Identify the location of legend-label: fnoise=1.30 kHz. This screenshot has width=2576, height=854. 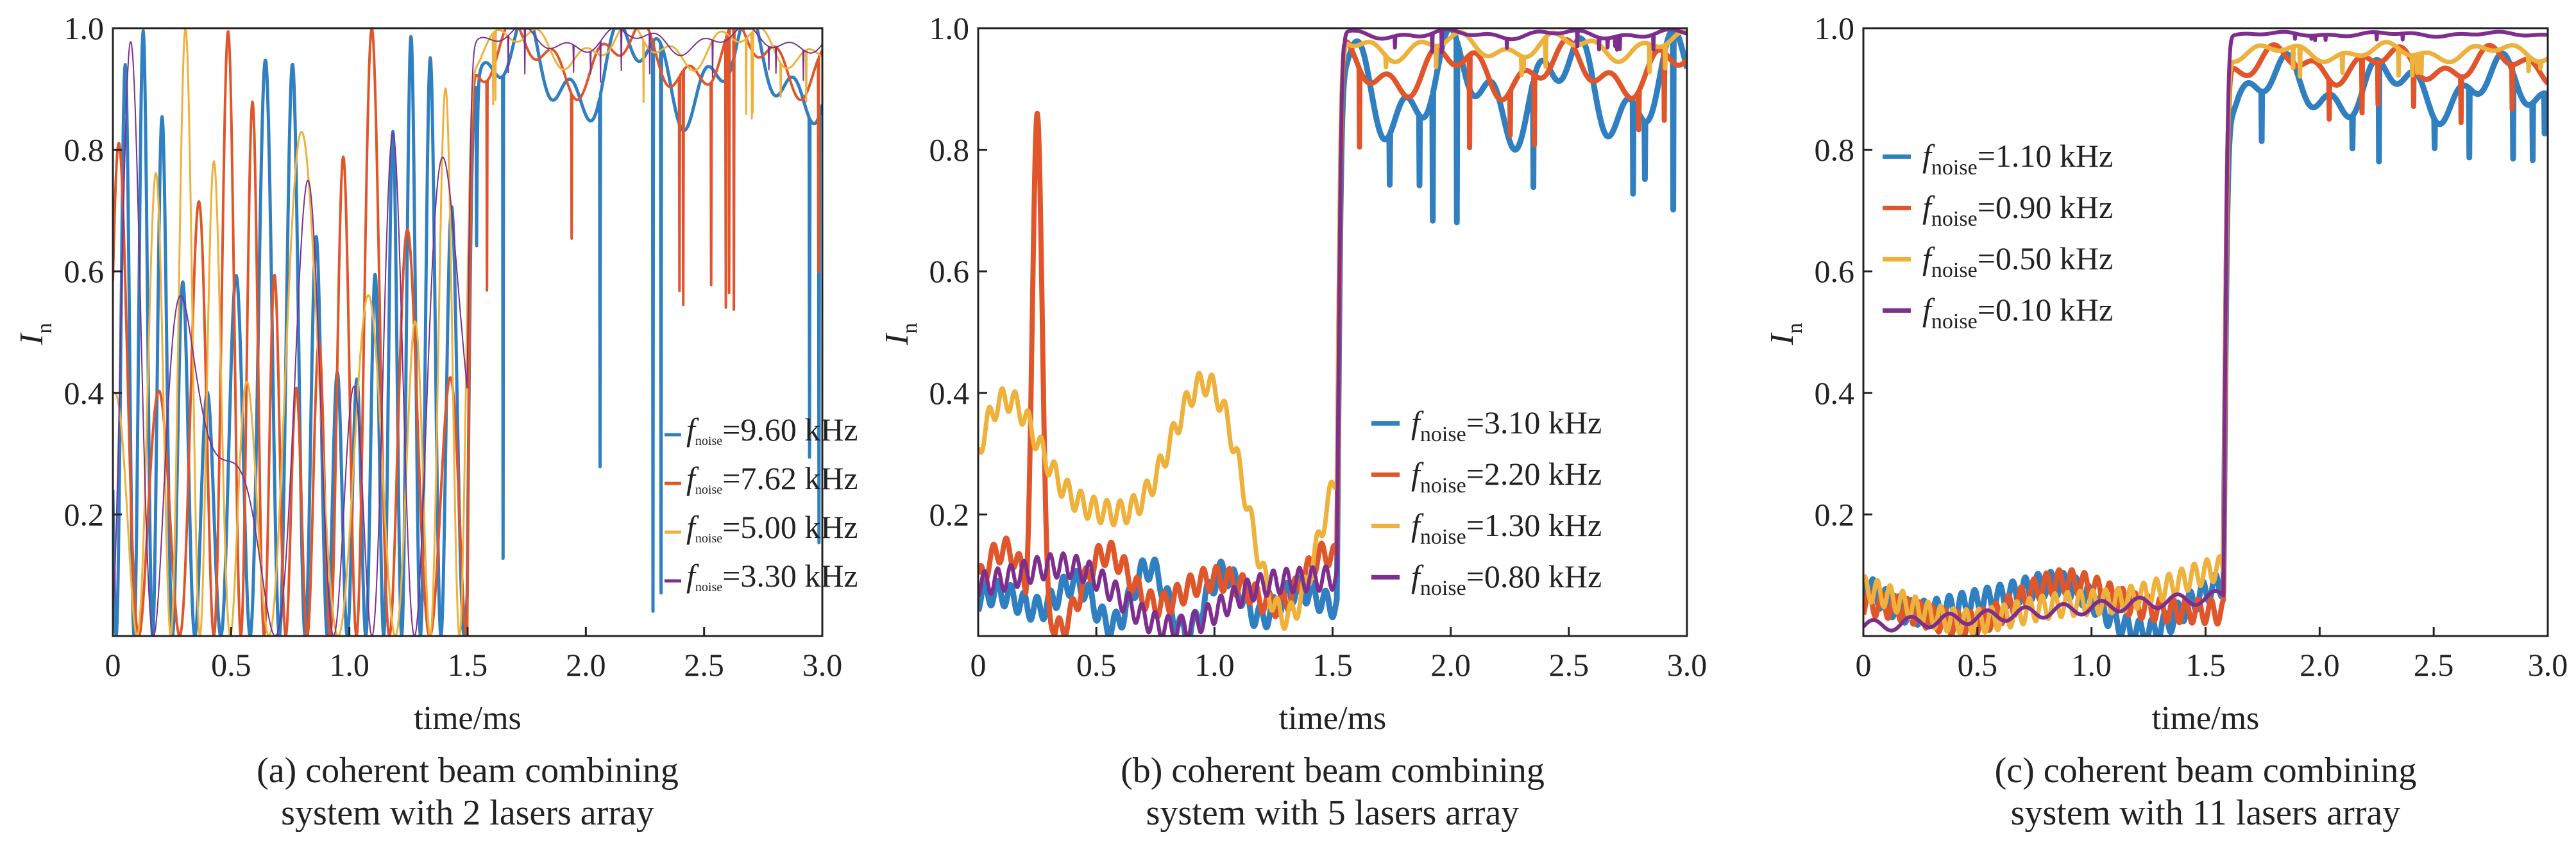
(1506, 528).